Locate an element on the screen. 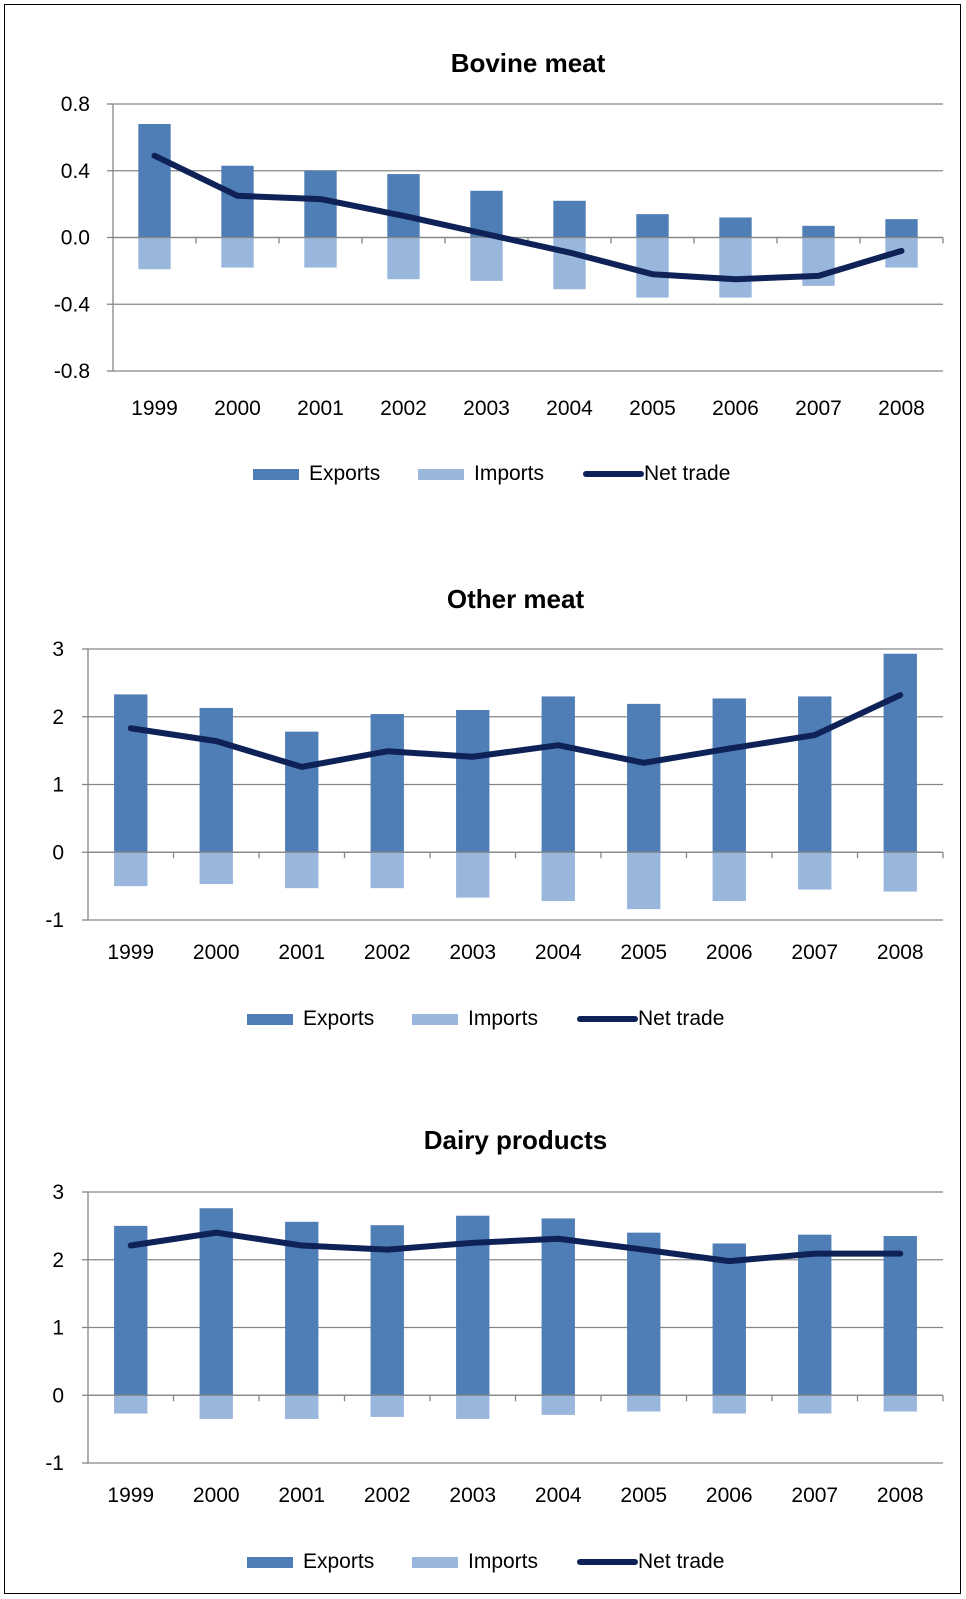 This screenshot has width=966, height=1599. chart-title: Bovine meat is located at coordinates (528, 63).